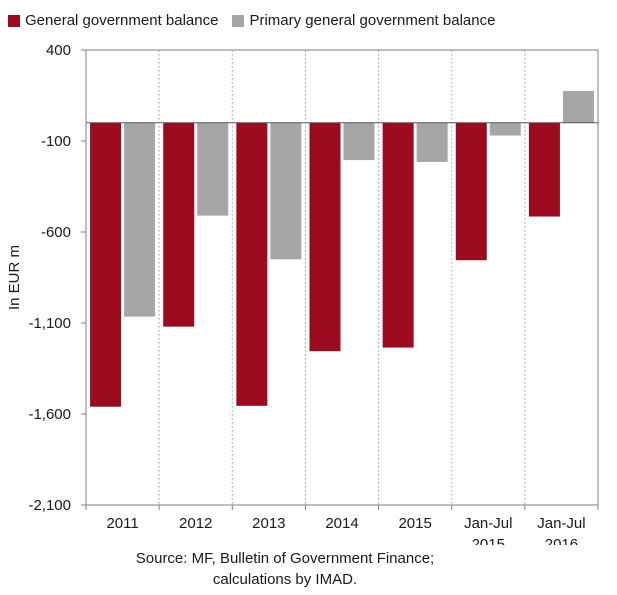 The width and height of the screenshot is (617, 595). What do you see at coordinates (56, 141) in the screenshot?
I see `y-tick-label: -100` at bounding box center [56, 141].